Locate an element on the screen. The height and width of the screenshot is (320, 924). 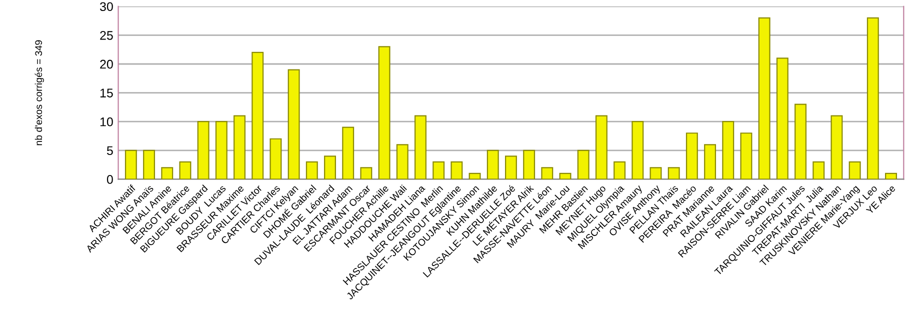
y-tick-label: 15 is located at coordinates (106, 93).